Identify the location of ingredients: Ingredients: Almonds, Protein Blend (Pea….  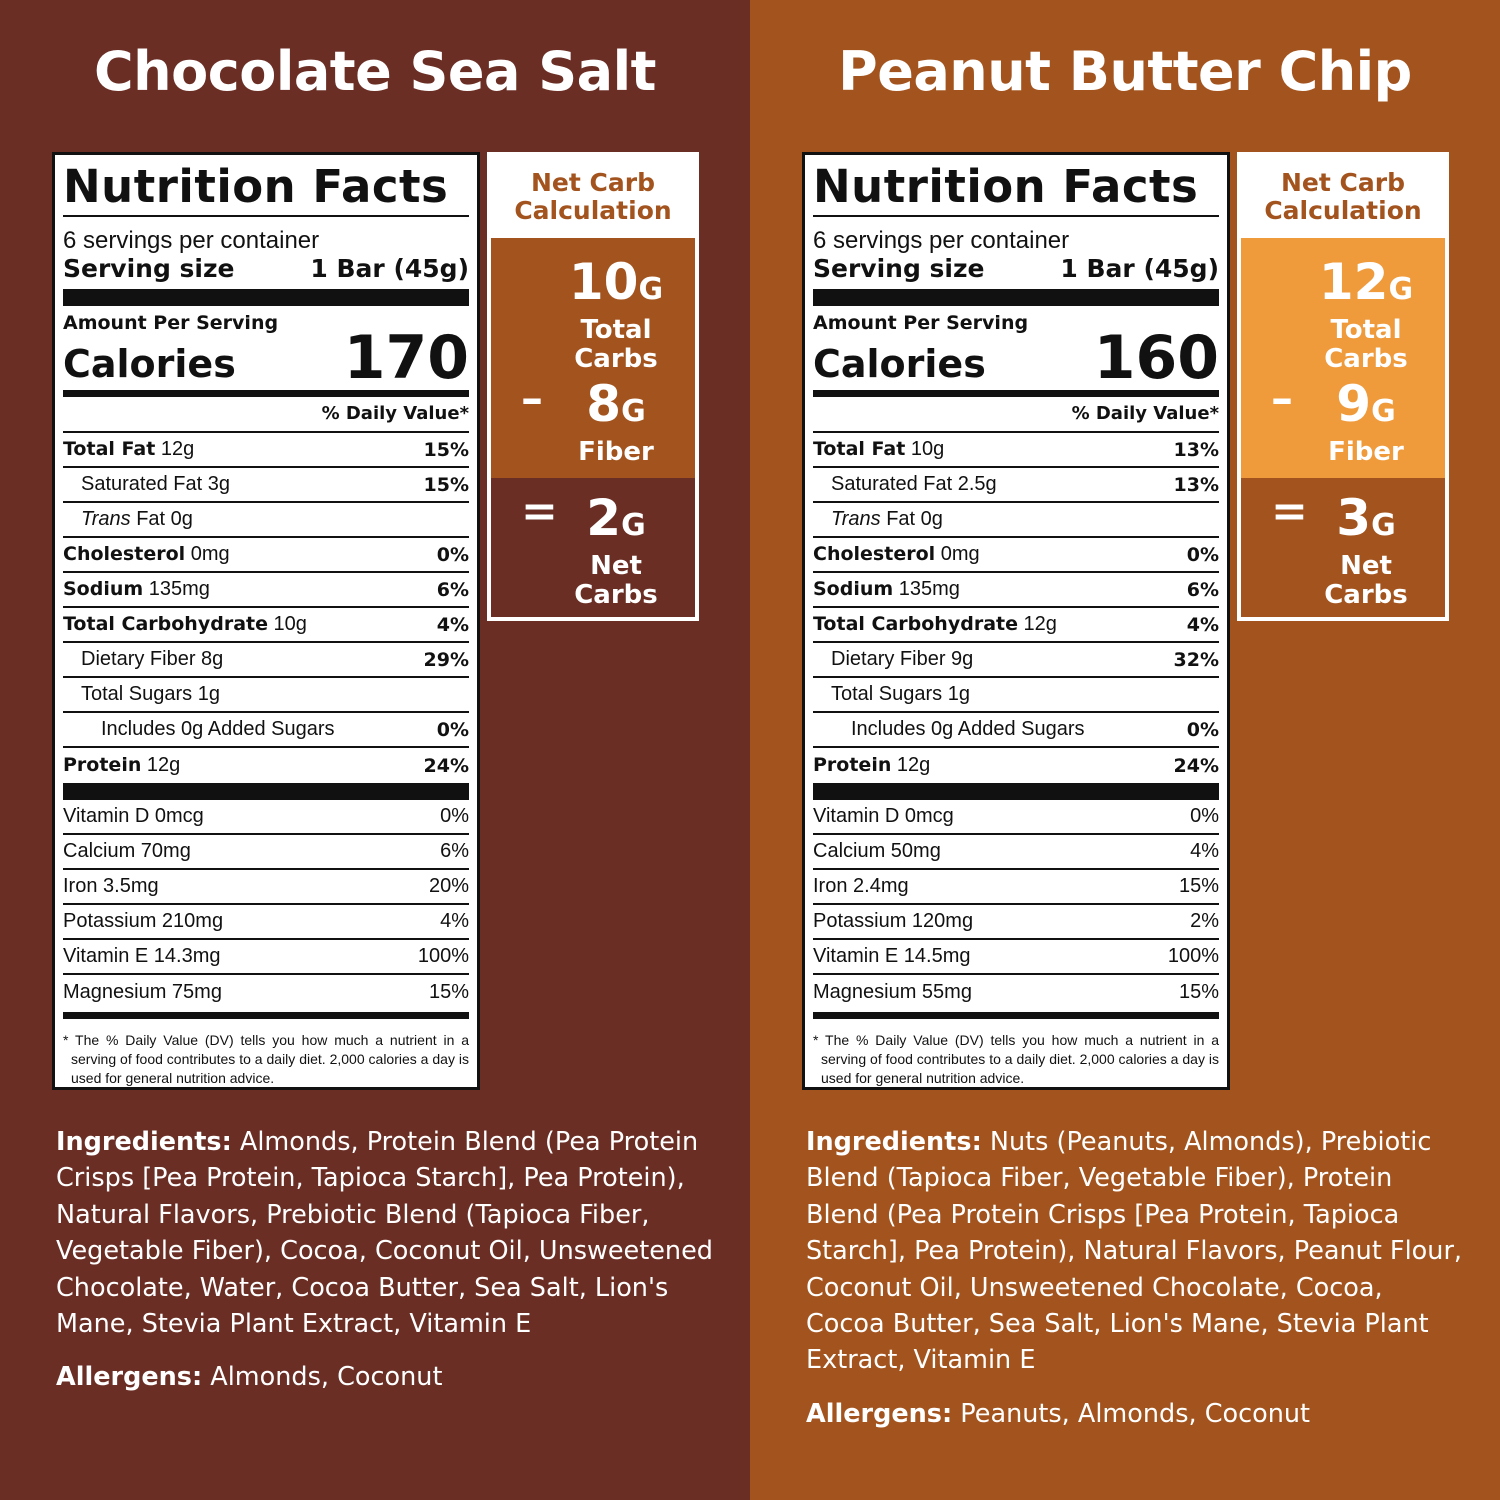
(386, 1233).